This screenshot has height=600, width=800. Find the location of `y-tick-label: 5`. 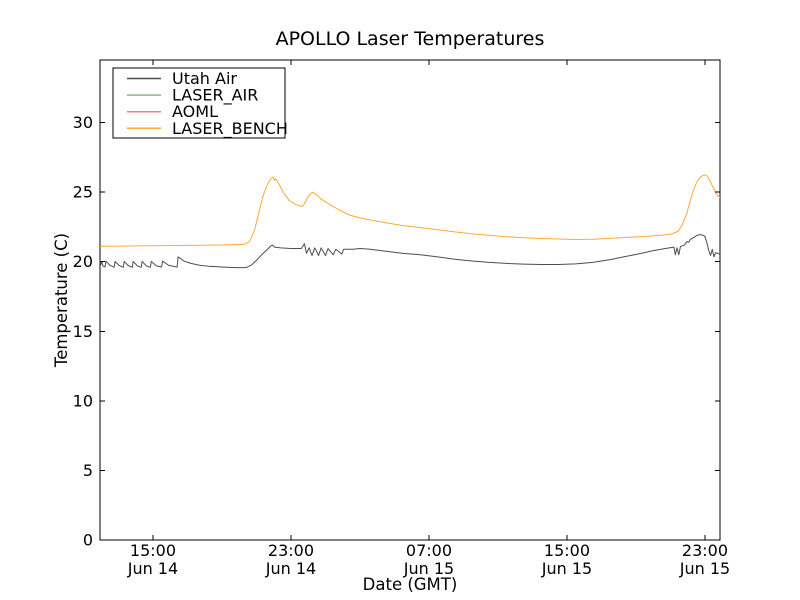

y-tick-label: 5 is located at coordinates (88, 470).